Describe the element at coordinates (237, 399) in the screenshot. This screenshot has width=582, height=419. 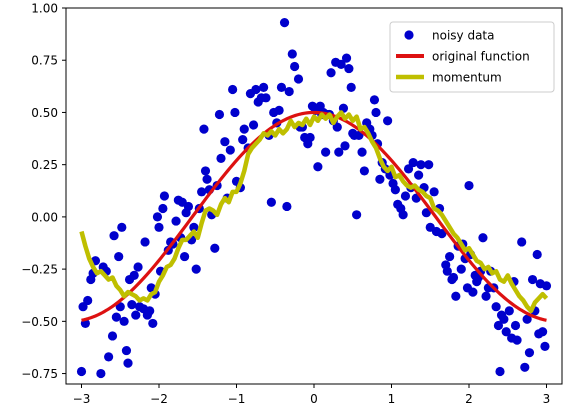
I see `x-tick-label: −1` at that location.